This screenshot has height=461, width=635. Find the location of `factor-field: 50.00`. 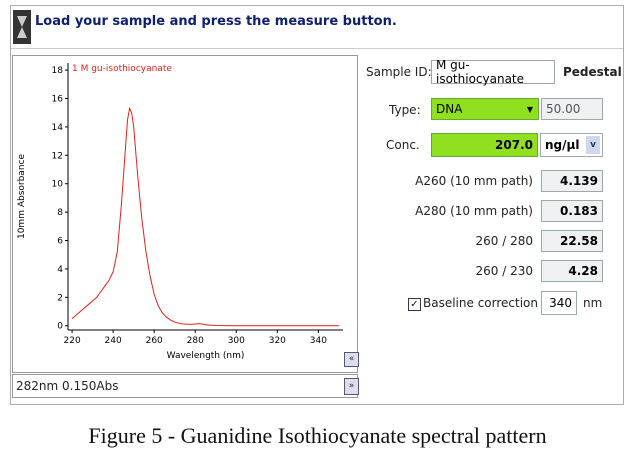

factor-field: 50.00 is located at coordinates (572, 109).